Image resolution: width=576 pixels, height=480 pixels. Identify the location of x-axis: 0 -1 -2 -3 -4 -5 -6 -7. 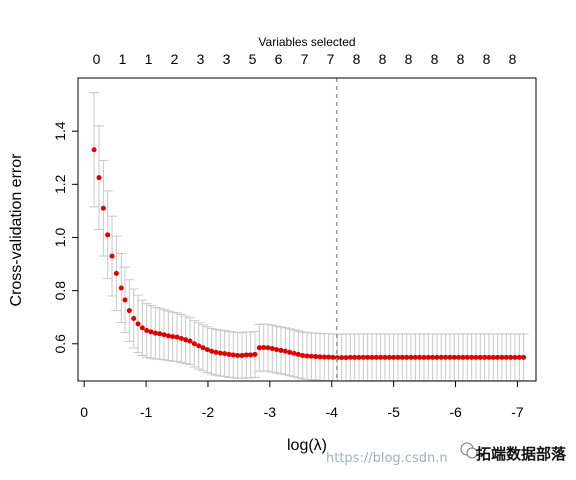
(302, 400).